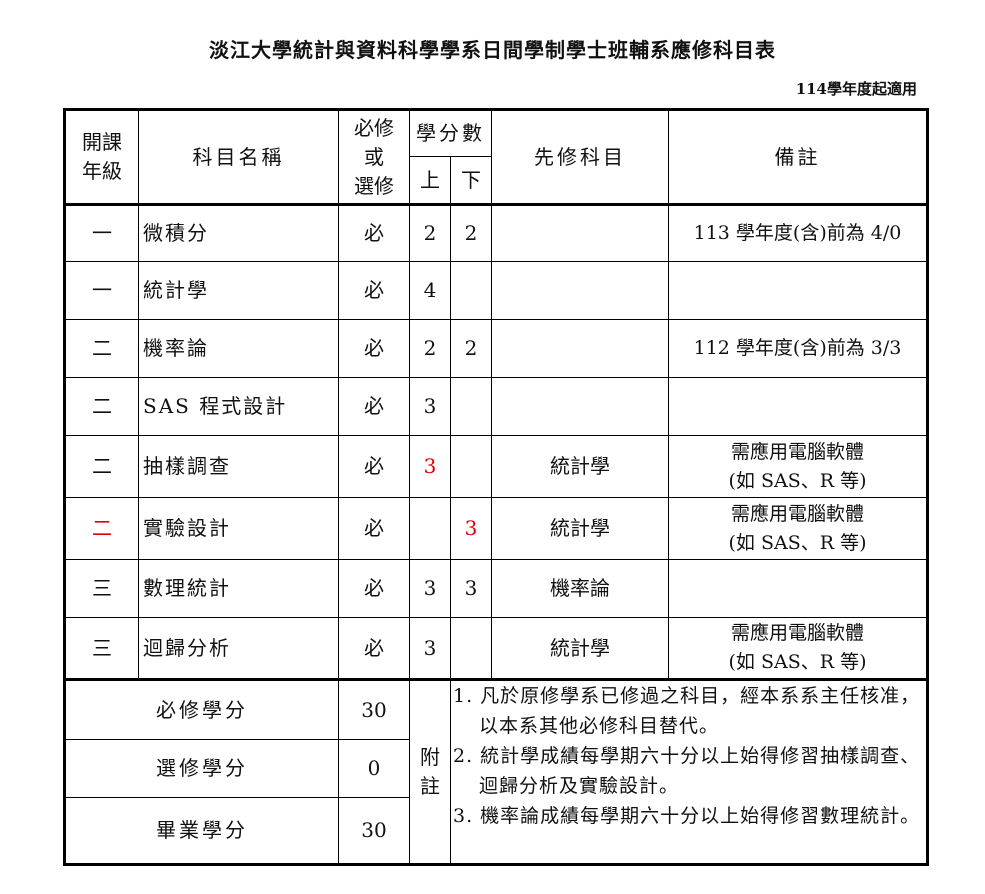 The height and width of the screenshot is (894, 985). Describe the element at coordinates (238, 528) in the screenshot. I see `course-name-cell: 實驗設計` at that location.